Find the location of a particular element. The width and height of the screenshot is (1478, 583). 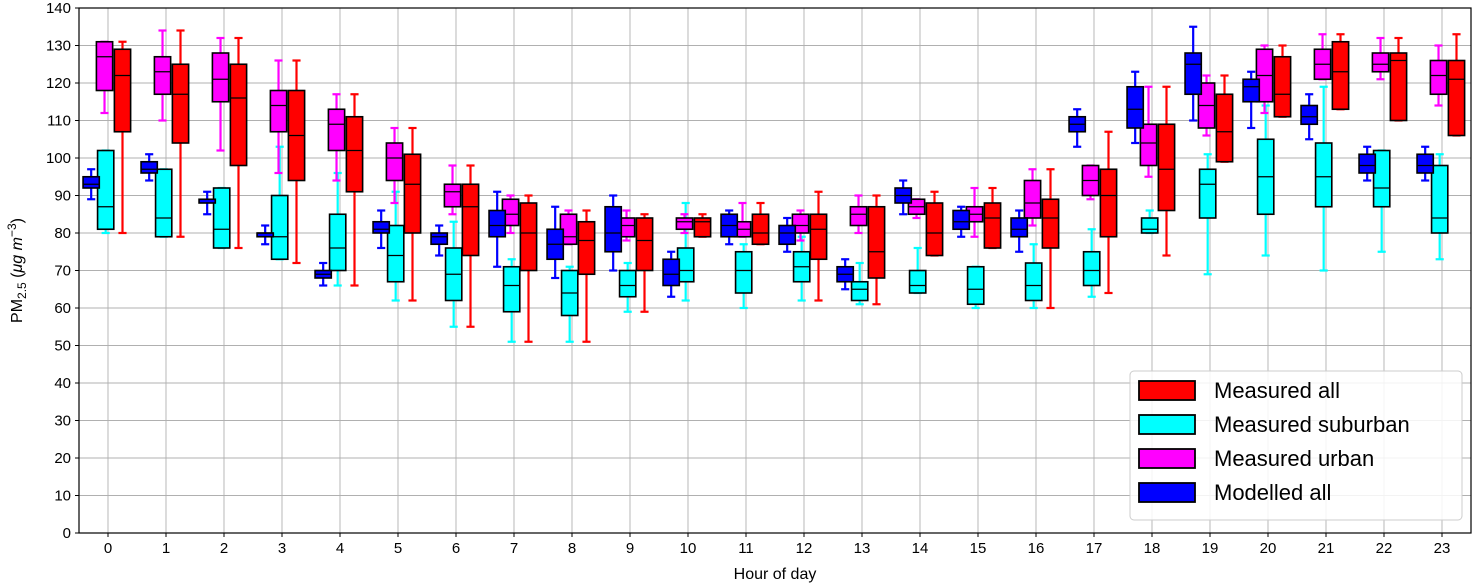

x-tick-label: 13 is located at coordinates (862, 548).